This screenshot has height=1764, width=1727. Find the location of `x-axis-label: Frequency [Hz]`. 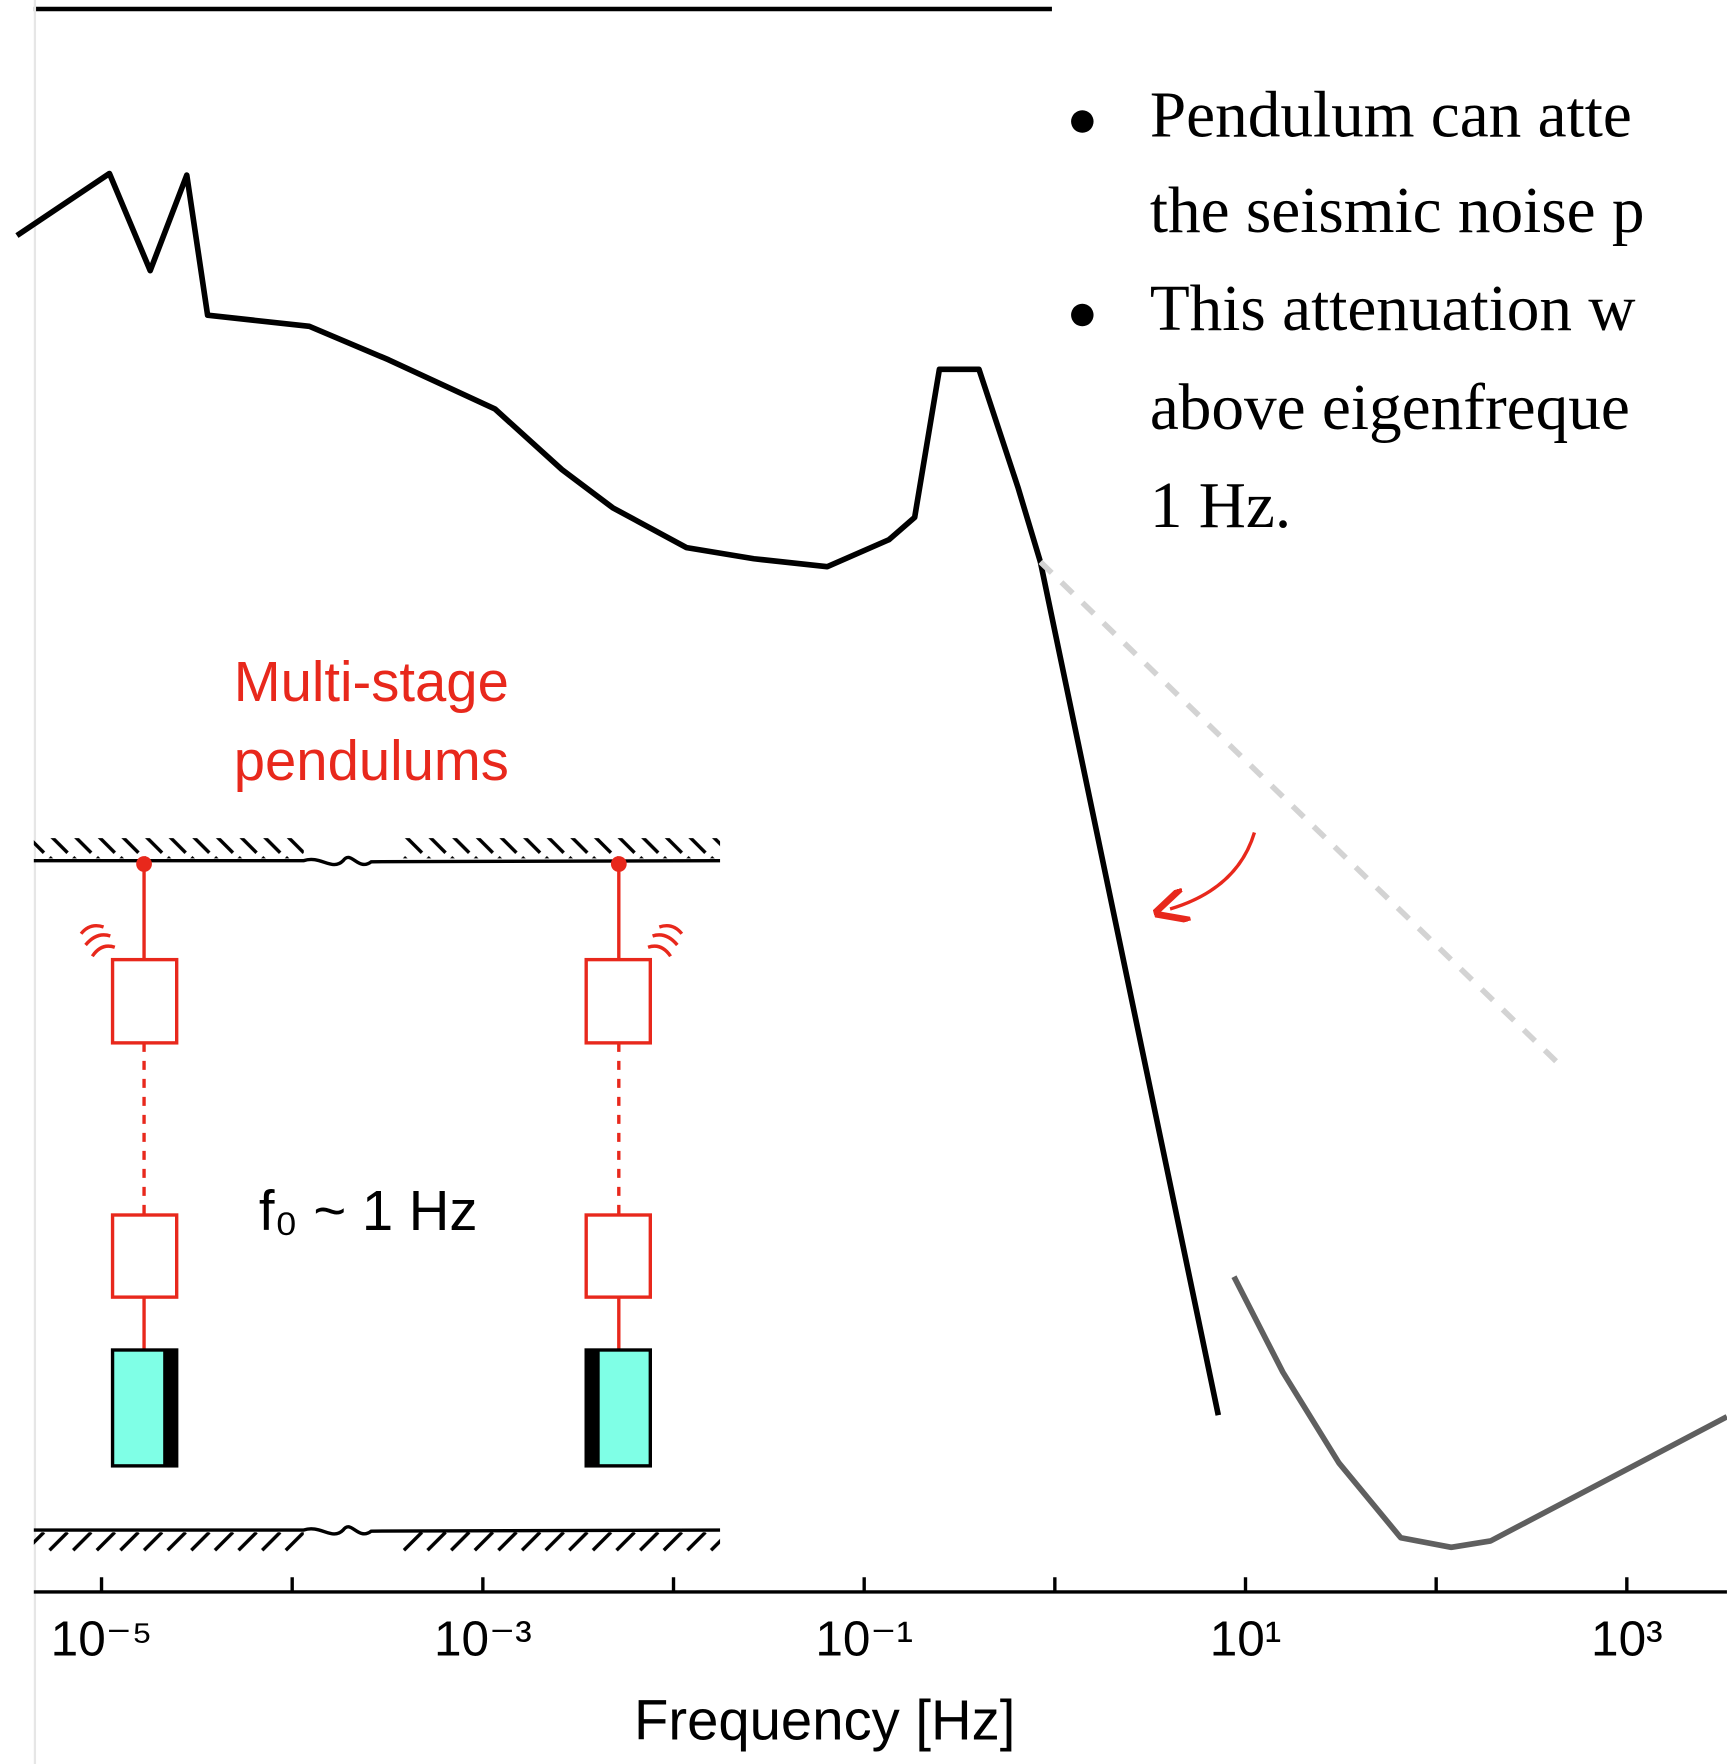

x-axis-label: Frequency [Hz] is located at coordinates (824, 1719).